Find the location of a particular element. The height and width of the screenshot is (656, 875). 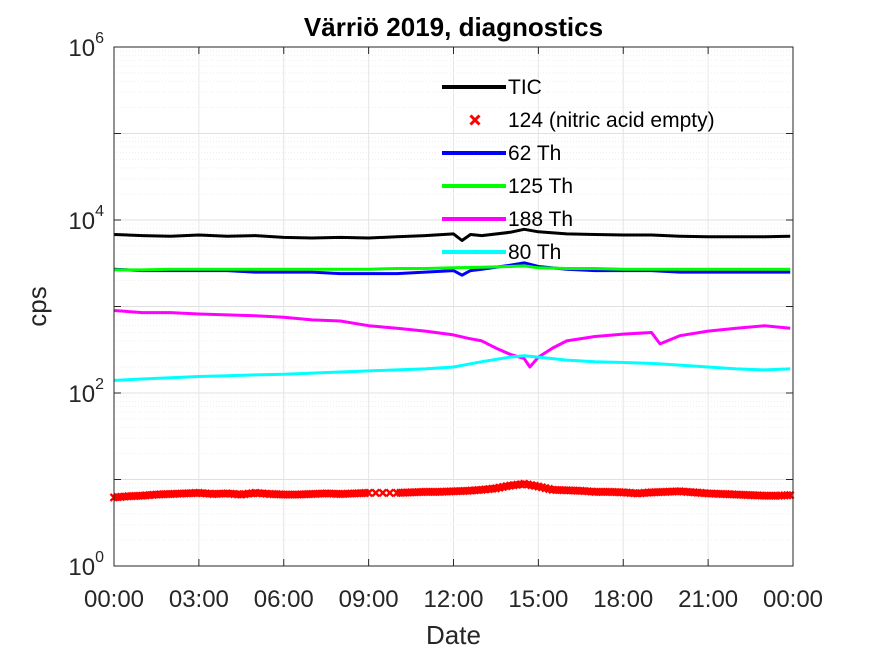

series-4-line is located at coordinates (452, 339).